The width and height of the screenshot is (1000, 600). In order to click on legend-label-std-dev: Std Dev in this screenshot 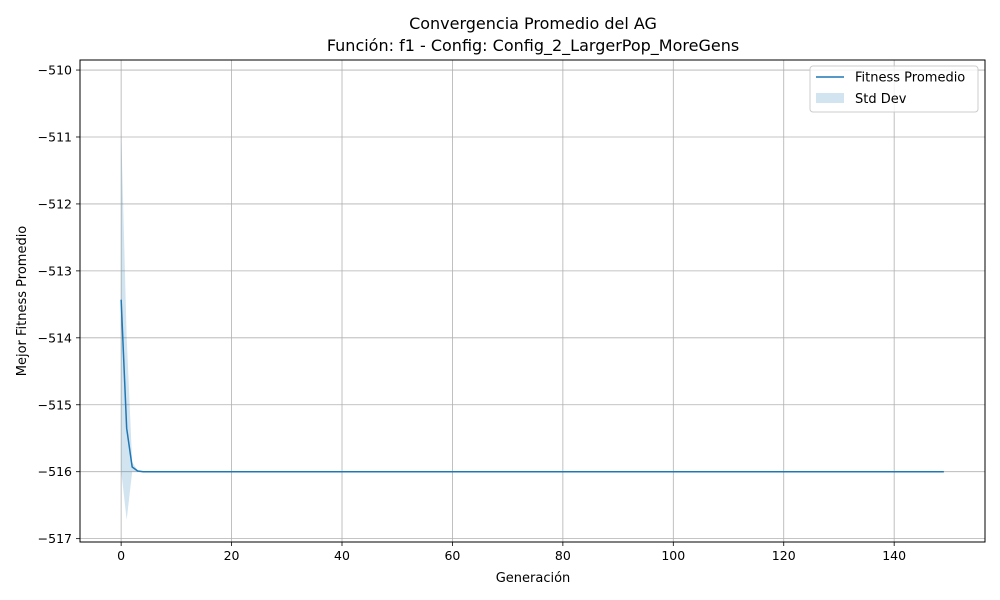, I will do `click(881, 99)`.